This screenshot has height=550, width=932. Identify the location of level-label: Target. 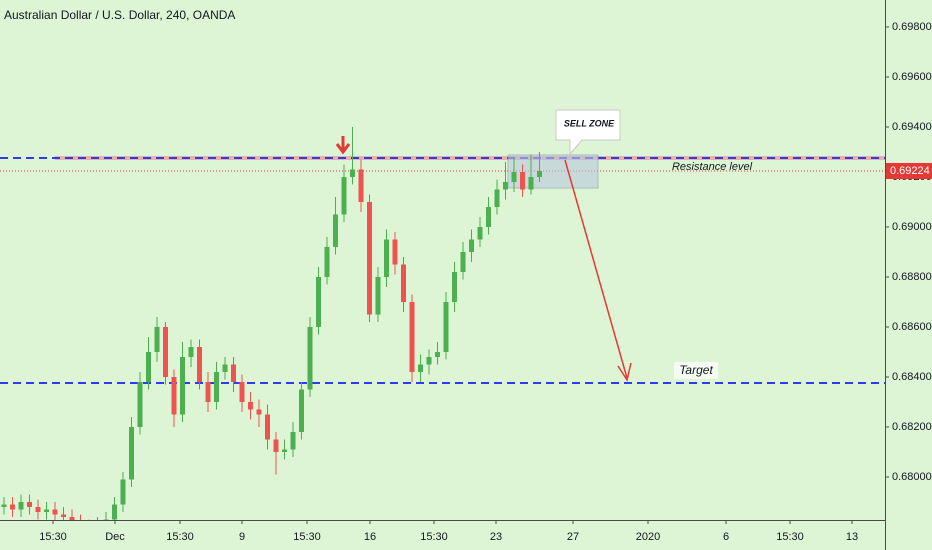
(696, 370).